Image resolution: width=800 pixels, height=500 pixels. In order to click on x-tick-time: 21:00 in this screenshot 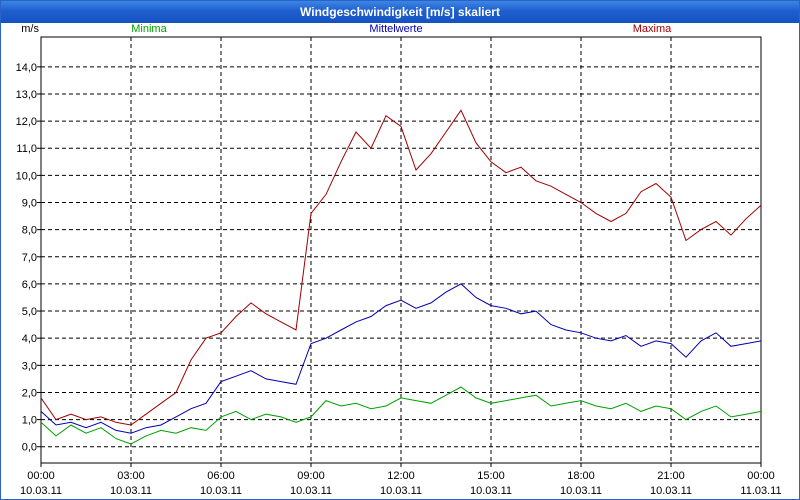, I will do `click(671, 476)`.